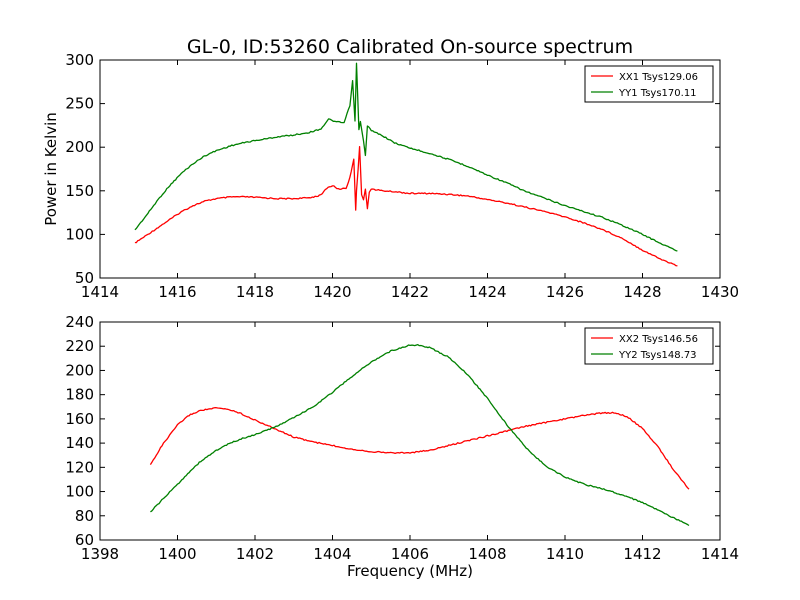  I want to click on x-tick-label: 1428, so click(642, 292).